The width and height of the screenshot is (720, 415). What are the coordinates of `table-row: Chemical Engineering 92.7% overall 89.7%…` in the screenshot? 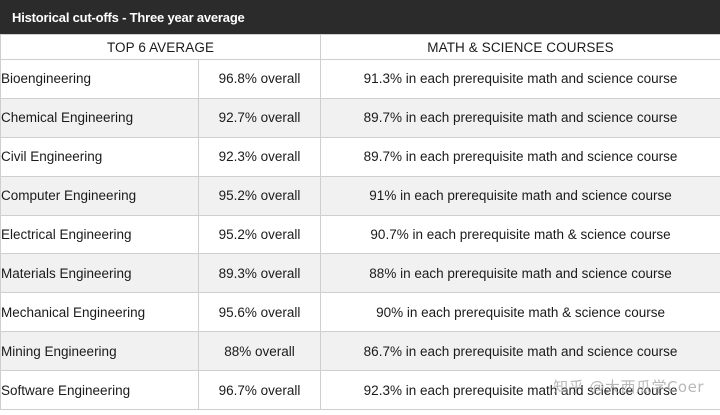 It's located at (360, 117).